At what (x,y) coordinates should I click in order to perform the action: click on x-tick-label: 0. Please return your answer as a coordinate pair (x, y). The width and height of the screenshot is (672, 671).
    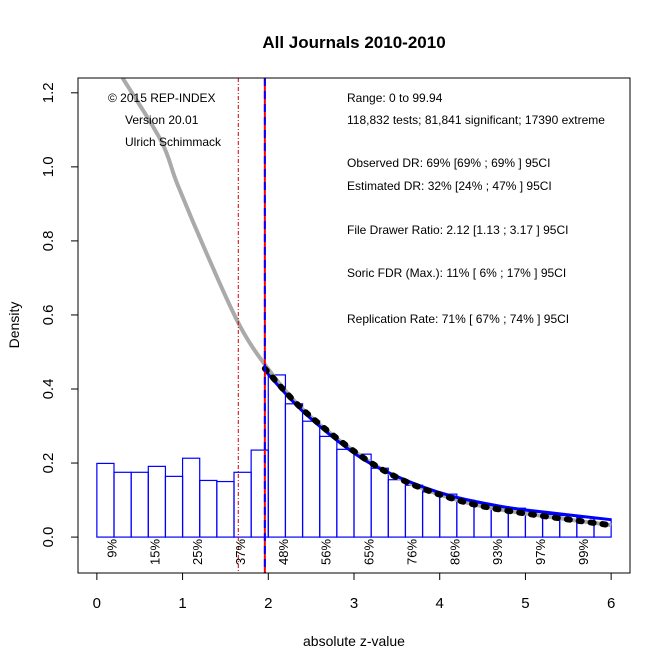
    Looking at the image, I should click on (97, 603).